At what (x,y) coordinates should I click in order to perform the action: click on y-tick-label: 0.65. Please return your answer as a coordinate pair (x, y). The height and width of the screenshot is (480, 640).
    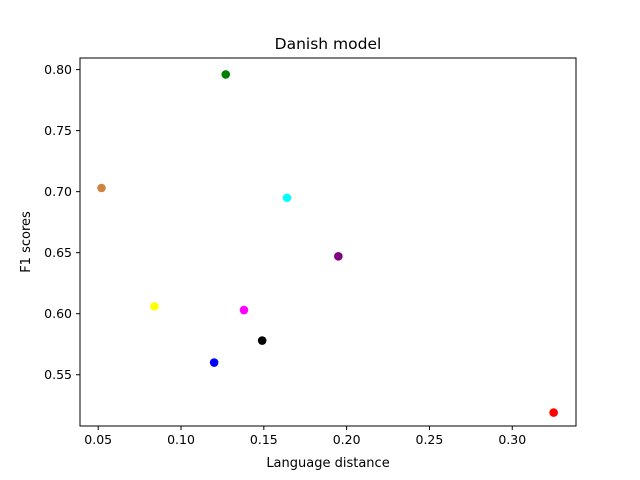
    Looking at the image, I should click on (58, 252).